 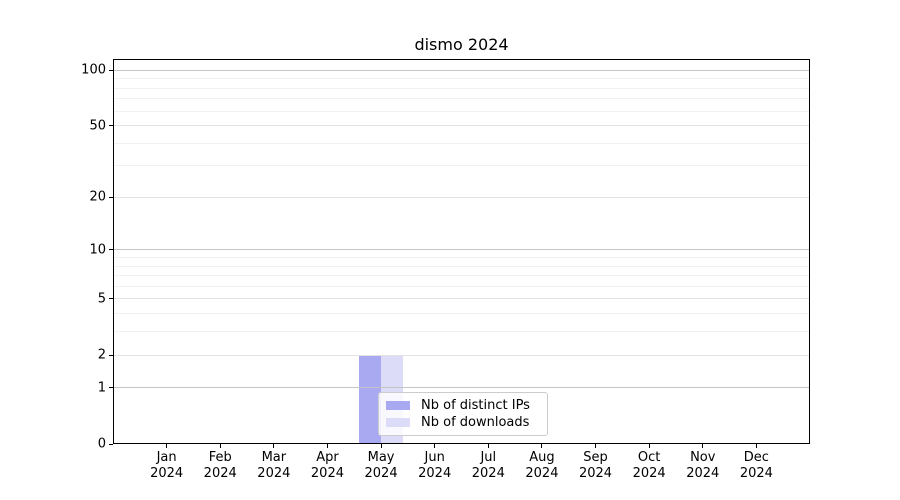 I want to click on x-tick-label: Jun 2024, so click(x=435, y=465).